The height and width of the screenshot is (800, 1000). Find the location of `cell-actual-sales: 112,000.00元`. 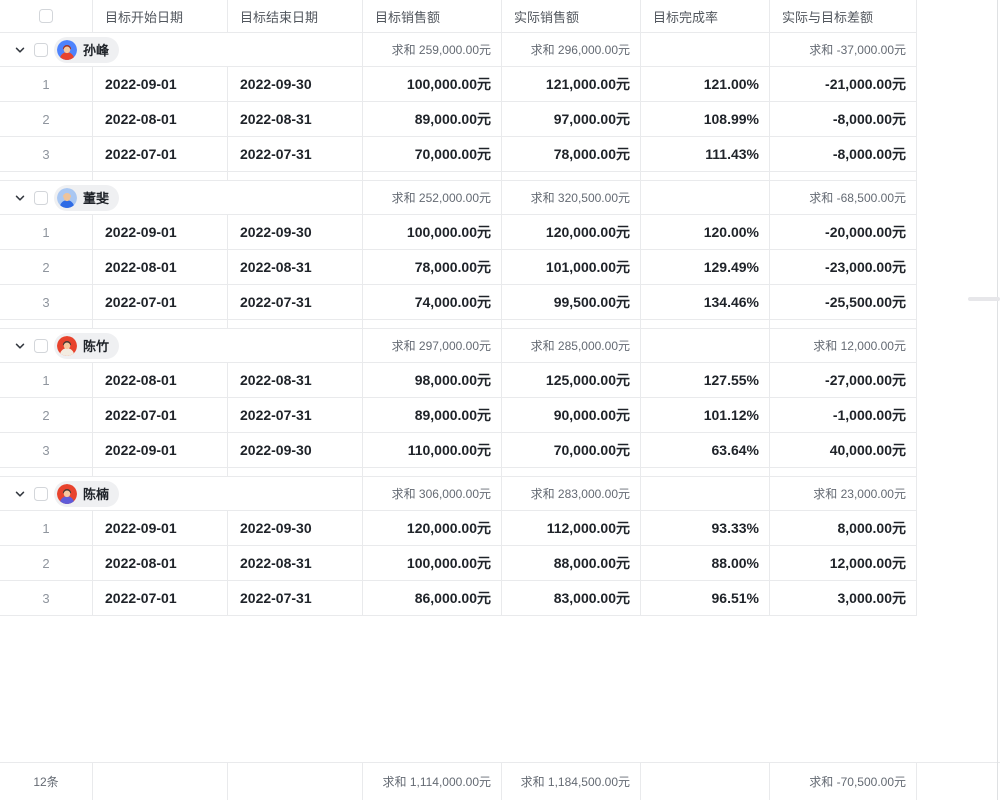

cell-actual-sales: 112,000.00元 is located at coordinates (571, 528).